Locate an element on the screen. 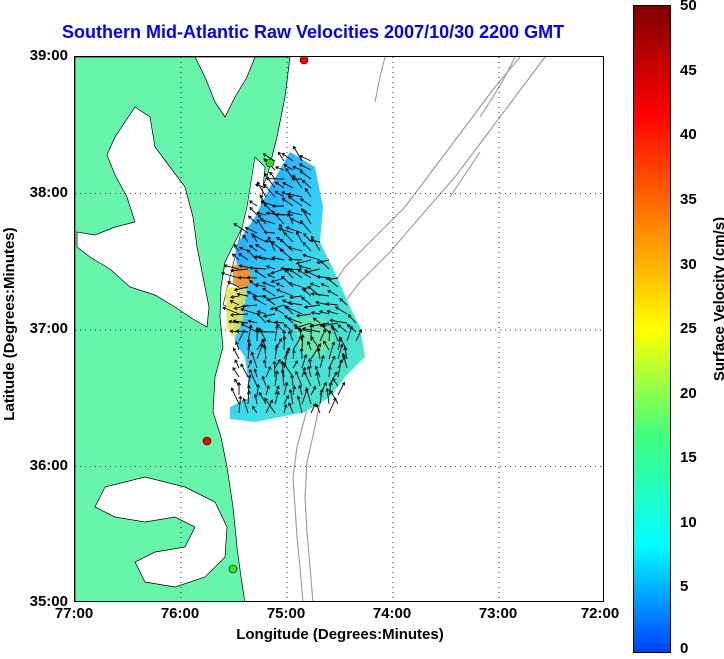 This screenshot has height=659, width=724. y-tick-label: 35:00 is located at coordinates (48, 601).